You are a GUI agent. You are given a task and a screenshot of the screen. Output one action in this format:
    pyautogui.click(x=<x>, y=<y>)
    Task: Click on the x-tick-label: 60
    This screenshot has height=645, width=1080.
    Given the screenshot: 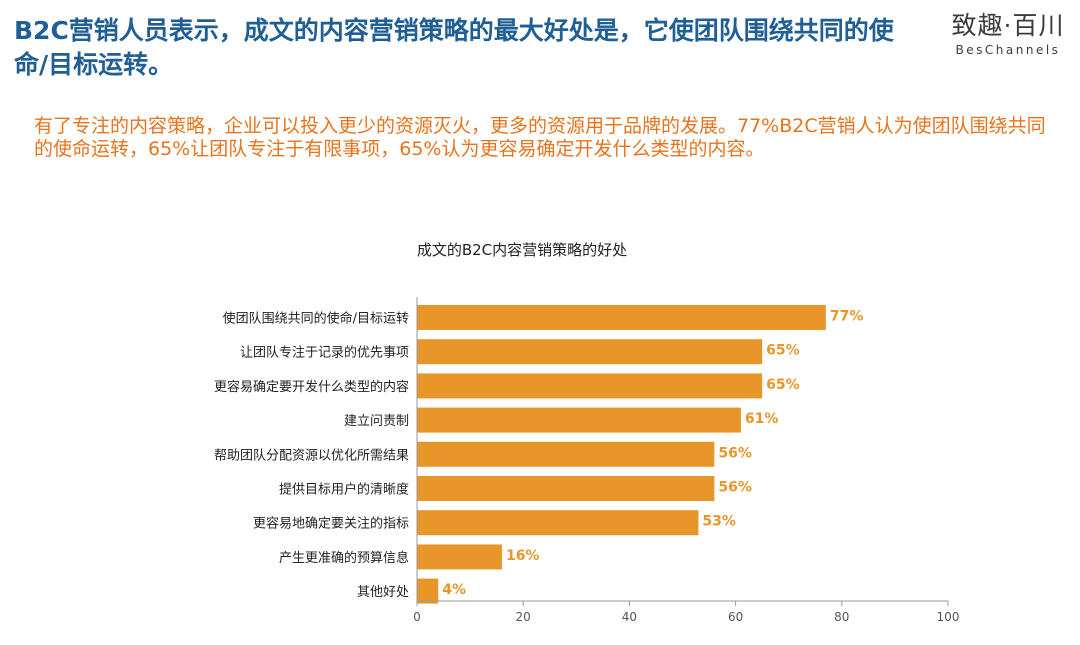 What is the action you would take?
    pyautogui.click(x=735, y=617)
    